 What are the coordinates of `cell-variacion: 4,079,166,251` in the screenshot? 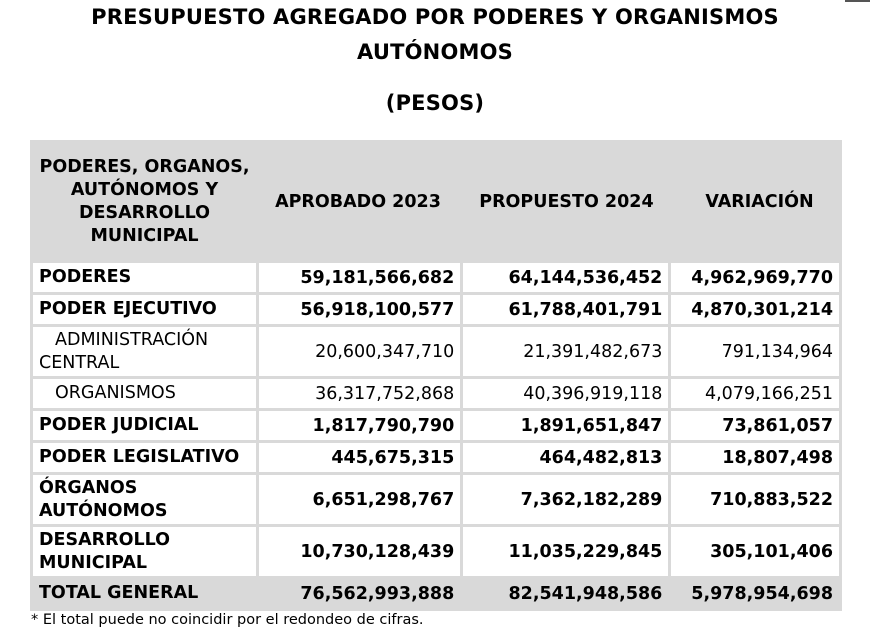 It's located at (755, 393).